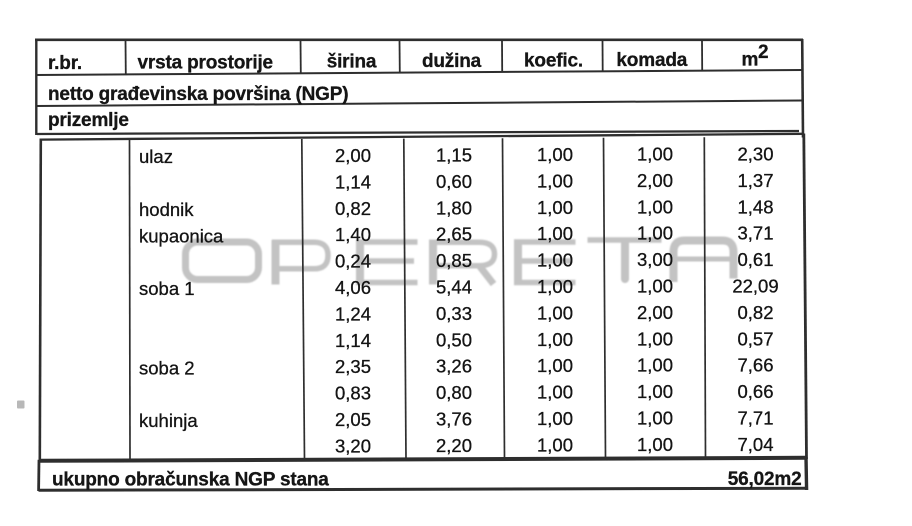 The image size is (912, 526). I want to click on svg-text: m, so click(750, 60).